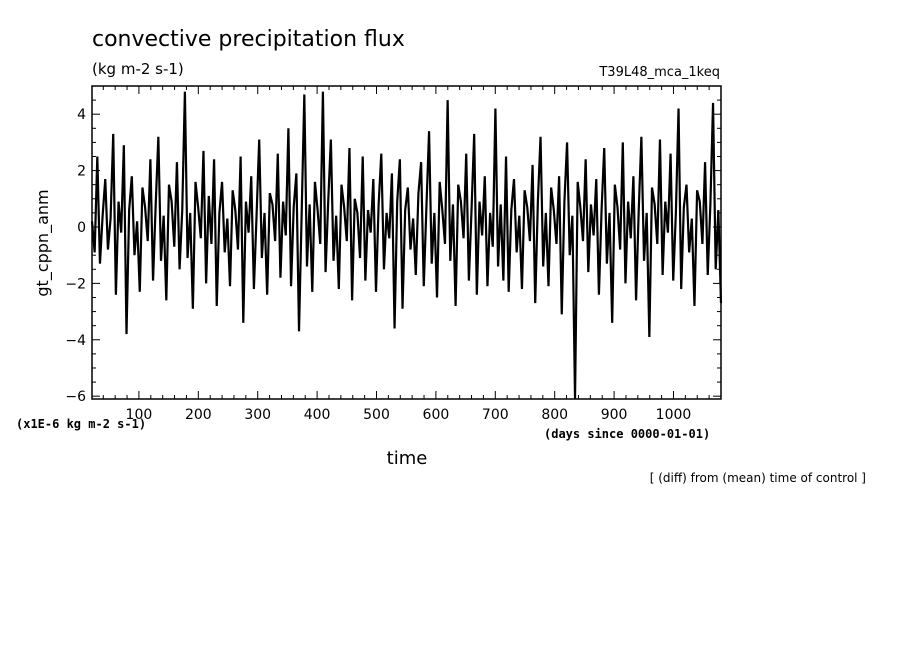  What do you see at coordinates (409, 415) in the screenshot?
I see `x-tick-labels: 100 200 300 400 500 600 700 800 900 1000` at bounding box center [409, 415].